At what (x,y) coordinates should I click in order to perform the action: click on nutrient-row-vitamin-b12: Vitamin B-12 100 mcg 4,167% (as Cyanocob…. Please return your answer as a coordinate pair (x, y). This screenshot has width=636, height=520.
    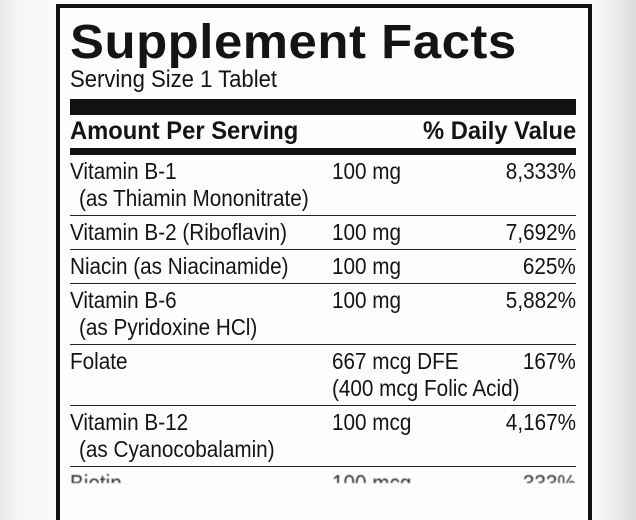
    Looking at the image, I should click on (323, 436).